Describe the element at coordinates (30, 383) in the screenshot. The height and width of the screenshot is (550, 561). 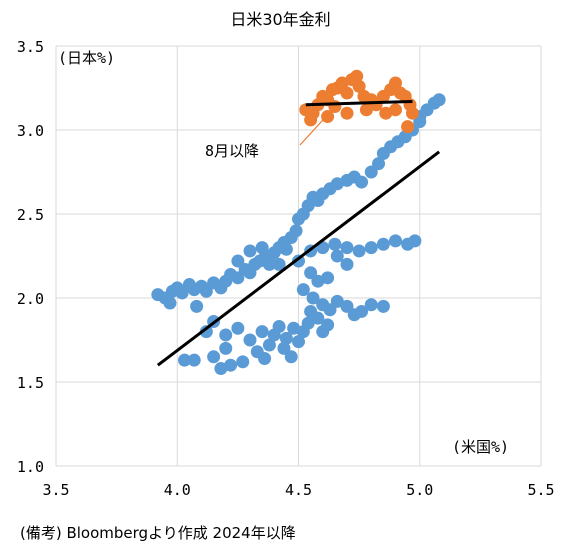
I see `y-tick-label: 1.5` at that location.